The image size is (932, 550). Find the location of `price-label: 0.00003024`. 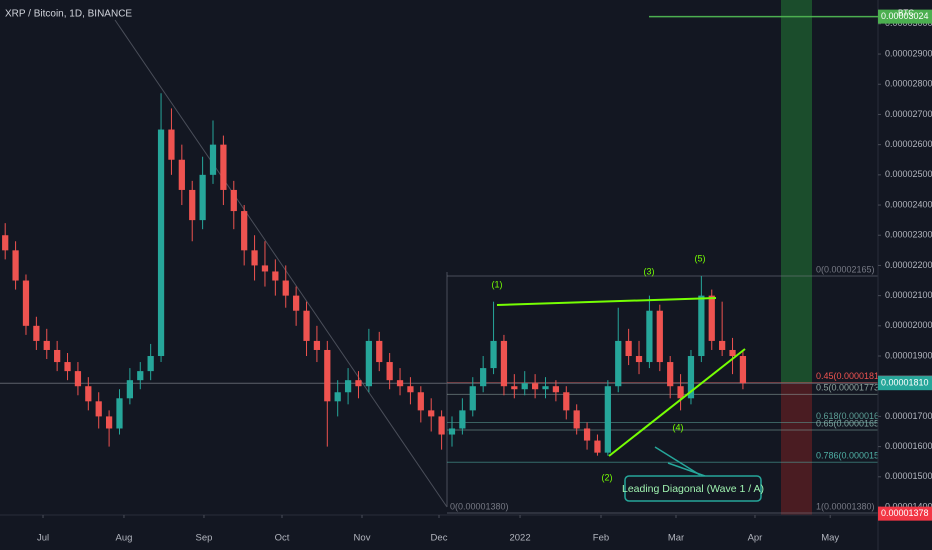

price-label: 0.00003024 is located at coordinates (905, 16).